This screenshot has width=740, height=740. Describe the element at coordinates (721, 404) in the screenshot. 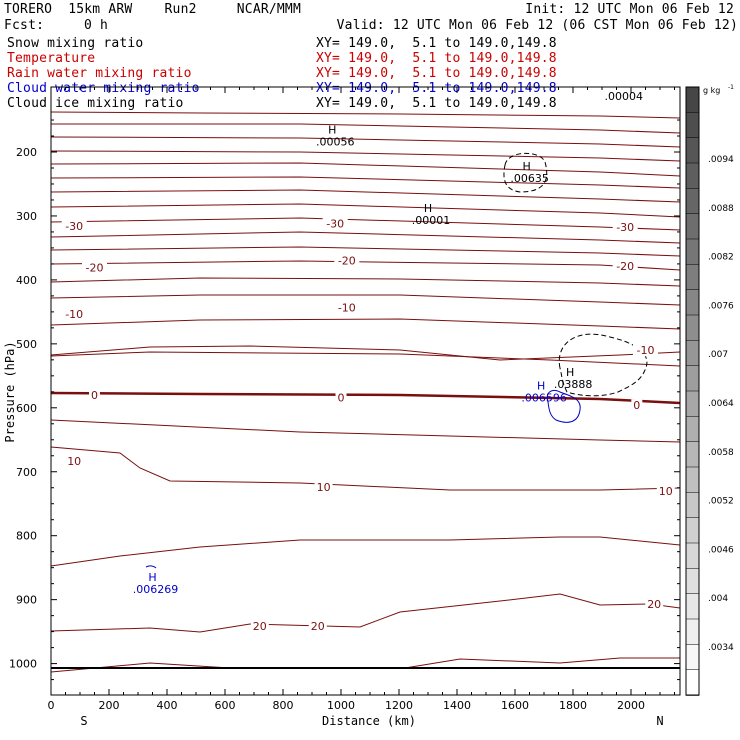

I see `colorbar-label: .0064` at that location.